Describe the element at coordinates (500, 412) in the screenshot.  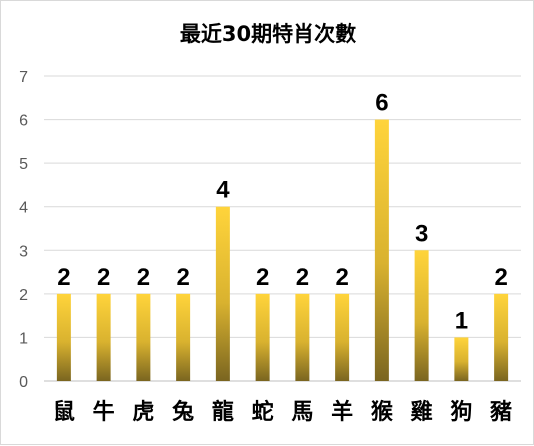
I see `x-tick-label: 豬` at that location.